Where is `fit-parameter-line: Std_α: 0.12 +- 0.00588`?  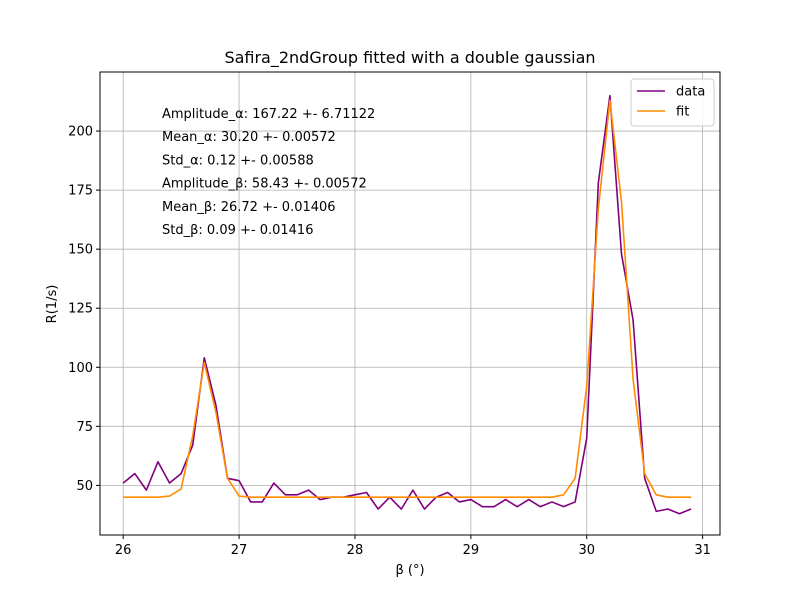
fit-parameter-line: Std_α: 0.12 +- 0.00588 is located at coordinates (238, 160).